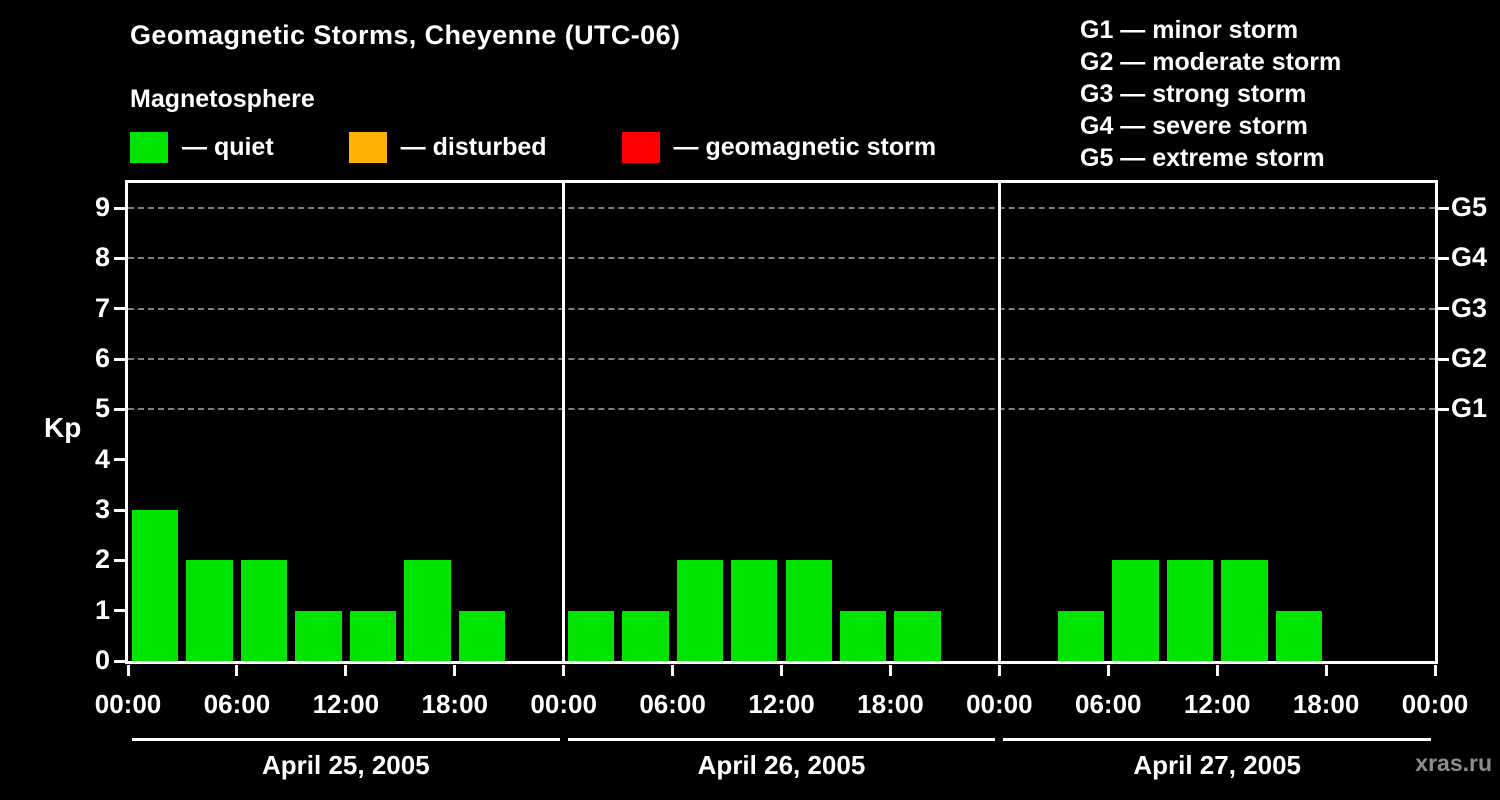 The image size is (1500, 800). Describe the element at coordinates (1469, 307) in the screenshot. I see `right-axis-label: G3` at that location.